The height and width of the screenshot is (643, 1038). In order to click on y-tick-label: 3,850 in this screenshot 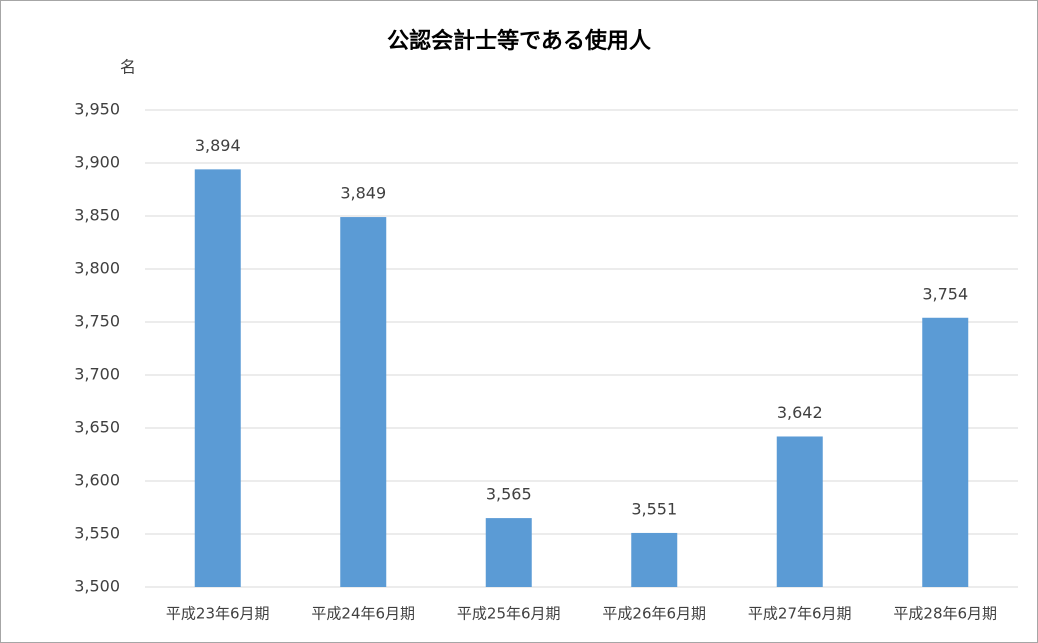, I will do `click(97, 215)`.